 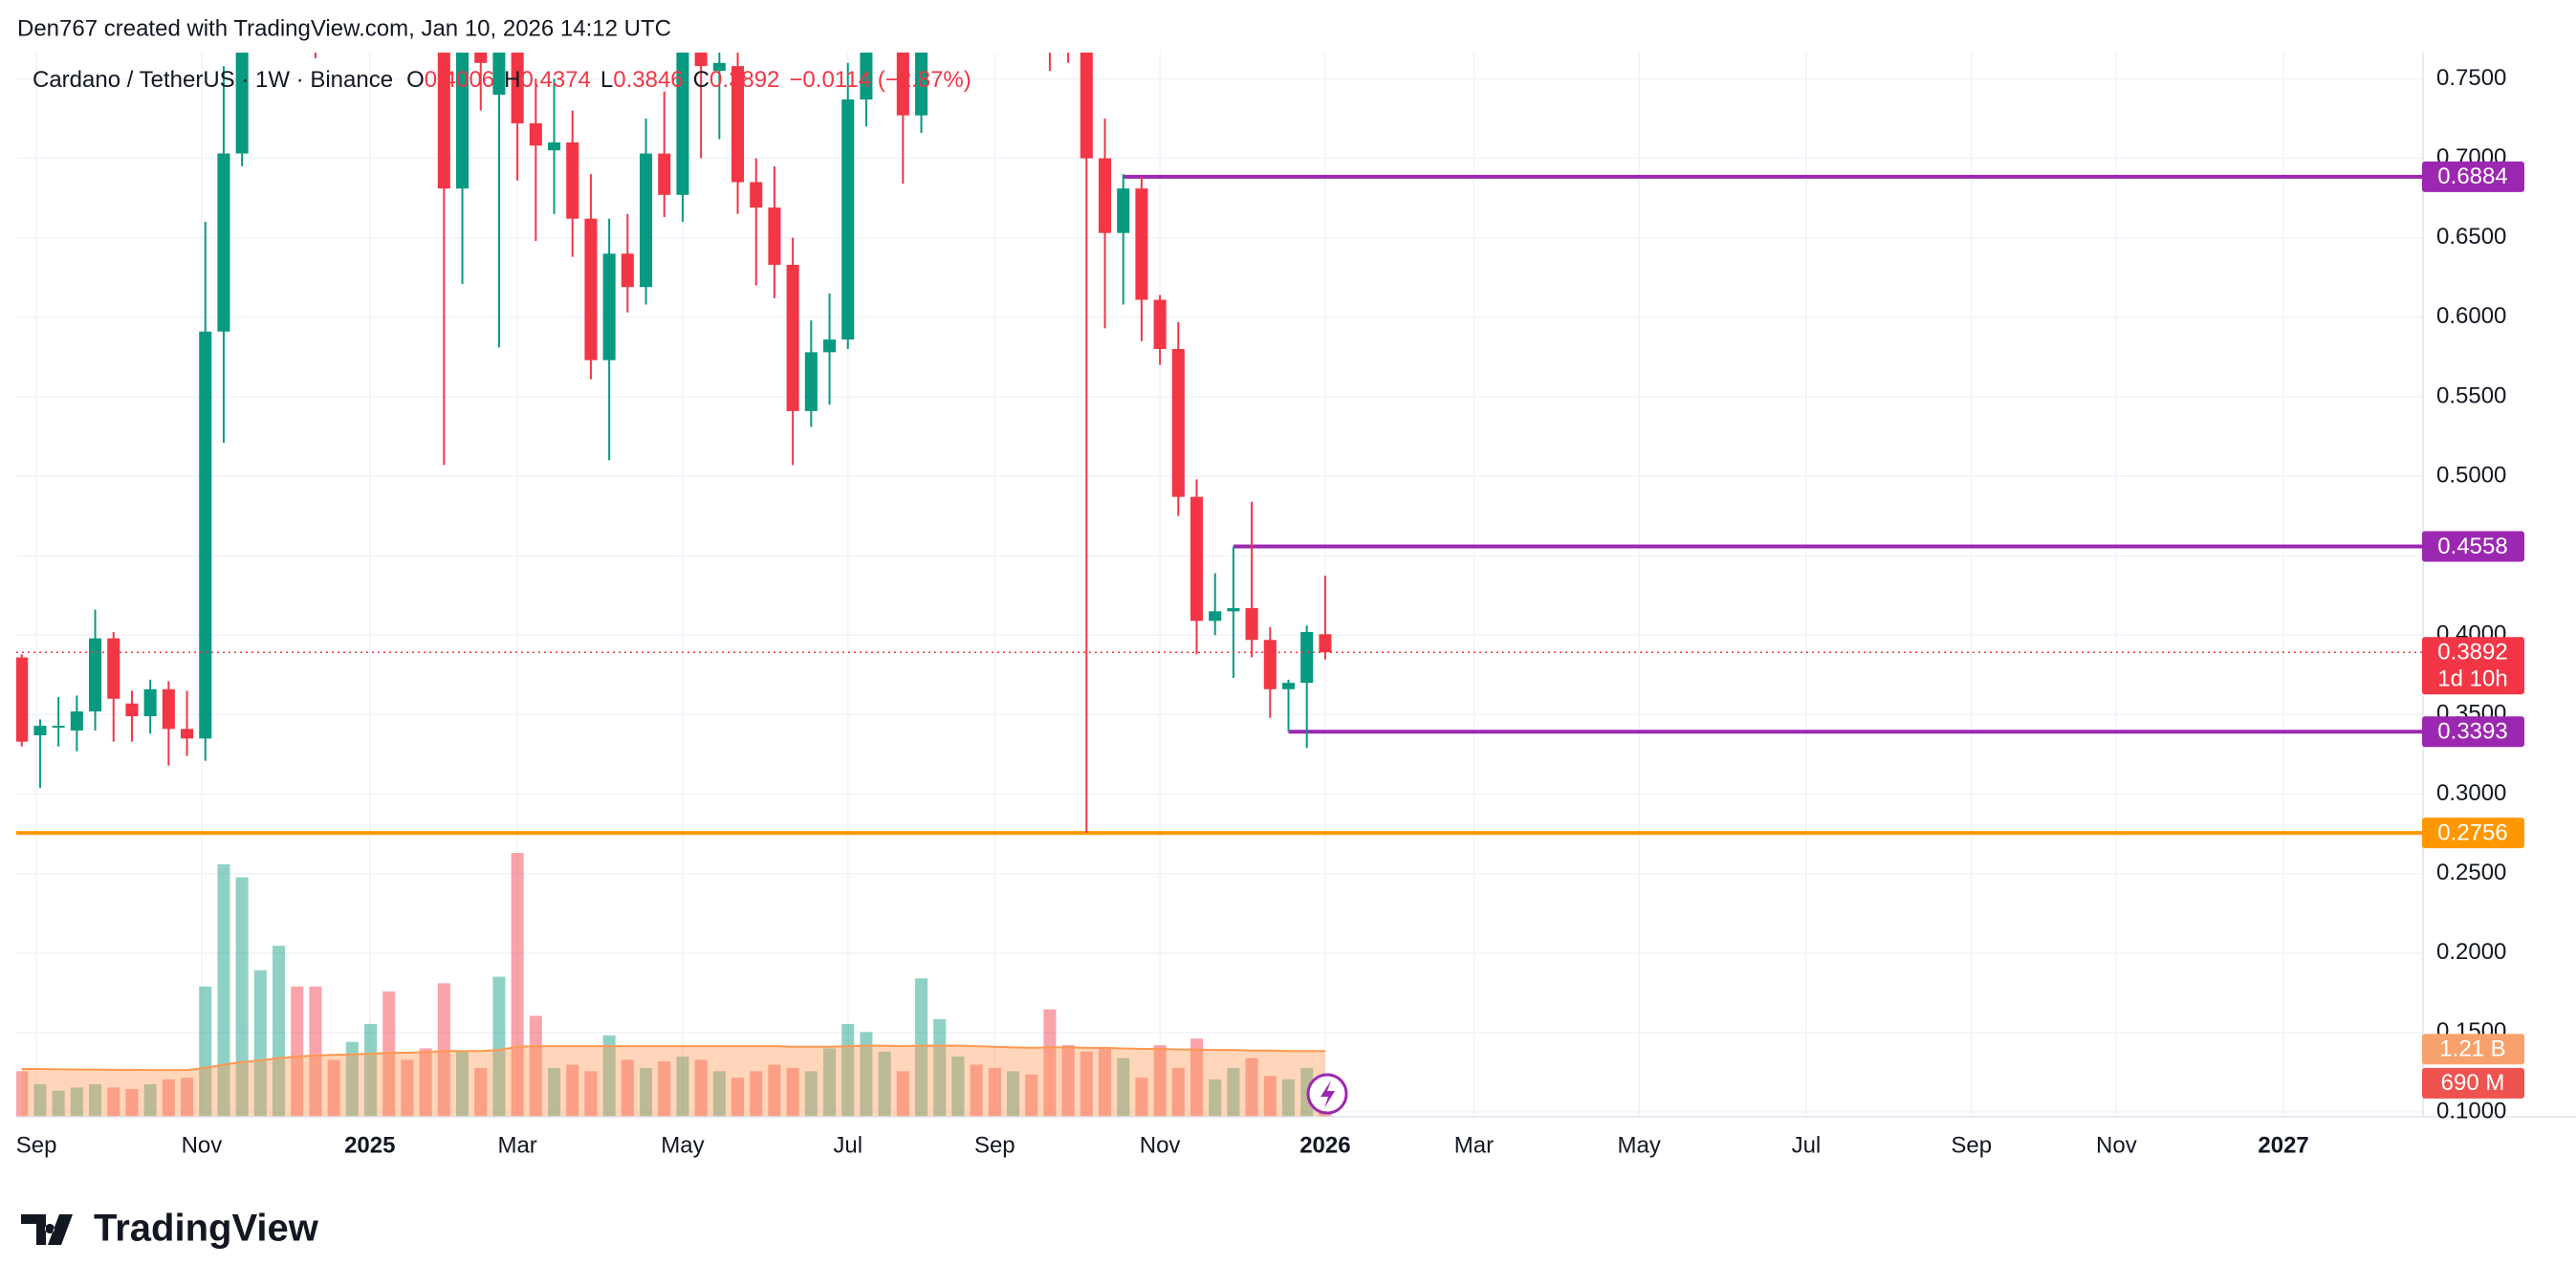 I want to click on icon-bolt, so click(x=1328, y=1094).